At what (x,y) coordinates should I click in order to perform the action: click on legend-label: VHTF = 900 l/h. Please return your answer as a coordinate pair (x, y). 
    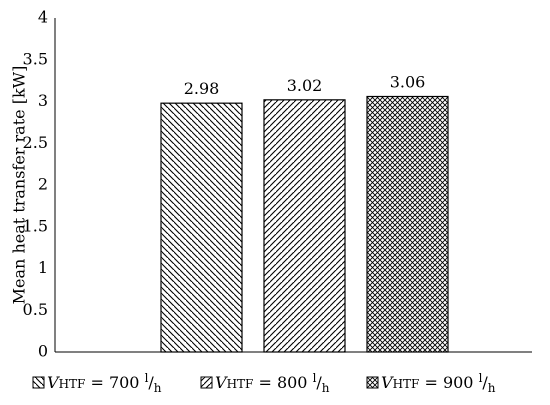
    Looking at the image, I should click on (438, 383).